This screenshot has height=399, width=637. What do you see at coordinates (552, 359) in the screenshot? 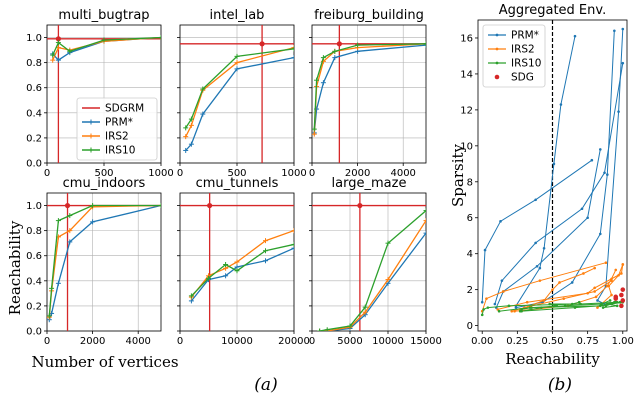
I see `agg-x-axis-label: Reachability` at bounding box center [552, 359].